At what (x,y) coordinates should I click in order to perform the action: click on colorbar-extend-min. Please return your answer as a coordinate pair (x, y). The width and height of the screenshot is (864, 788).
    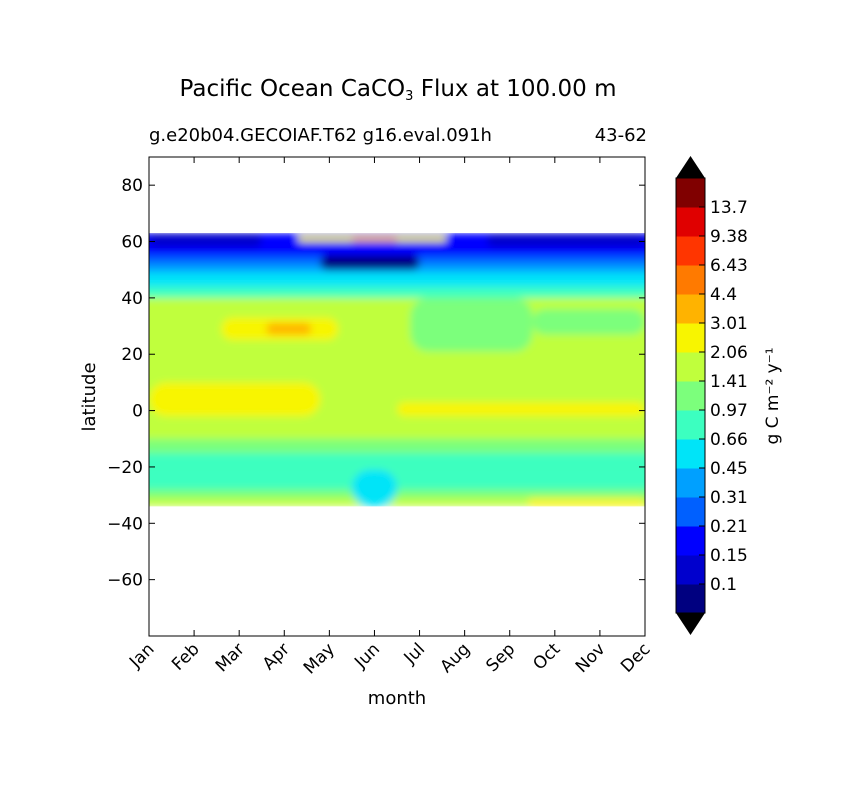
    Looking at the image, I should click on (690, 624).